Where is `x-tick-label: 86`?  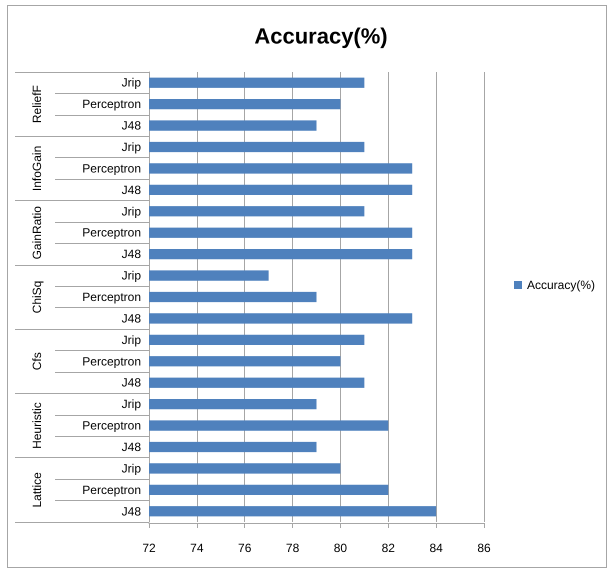 x-tick-label: 86 is located at coordinates (484, 548).